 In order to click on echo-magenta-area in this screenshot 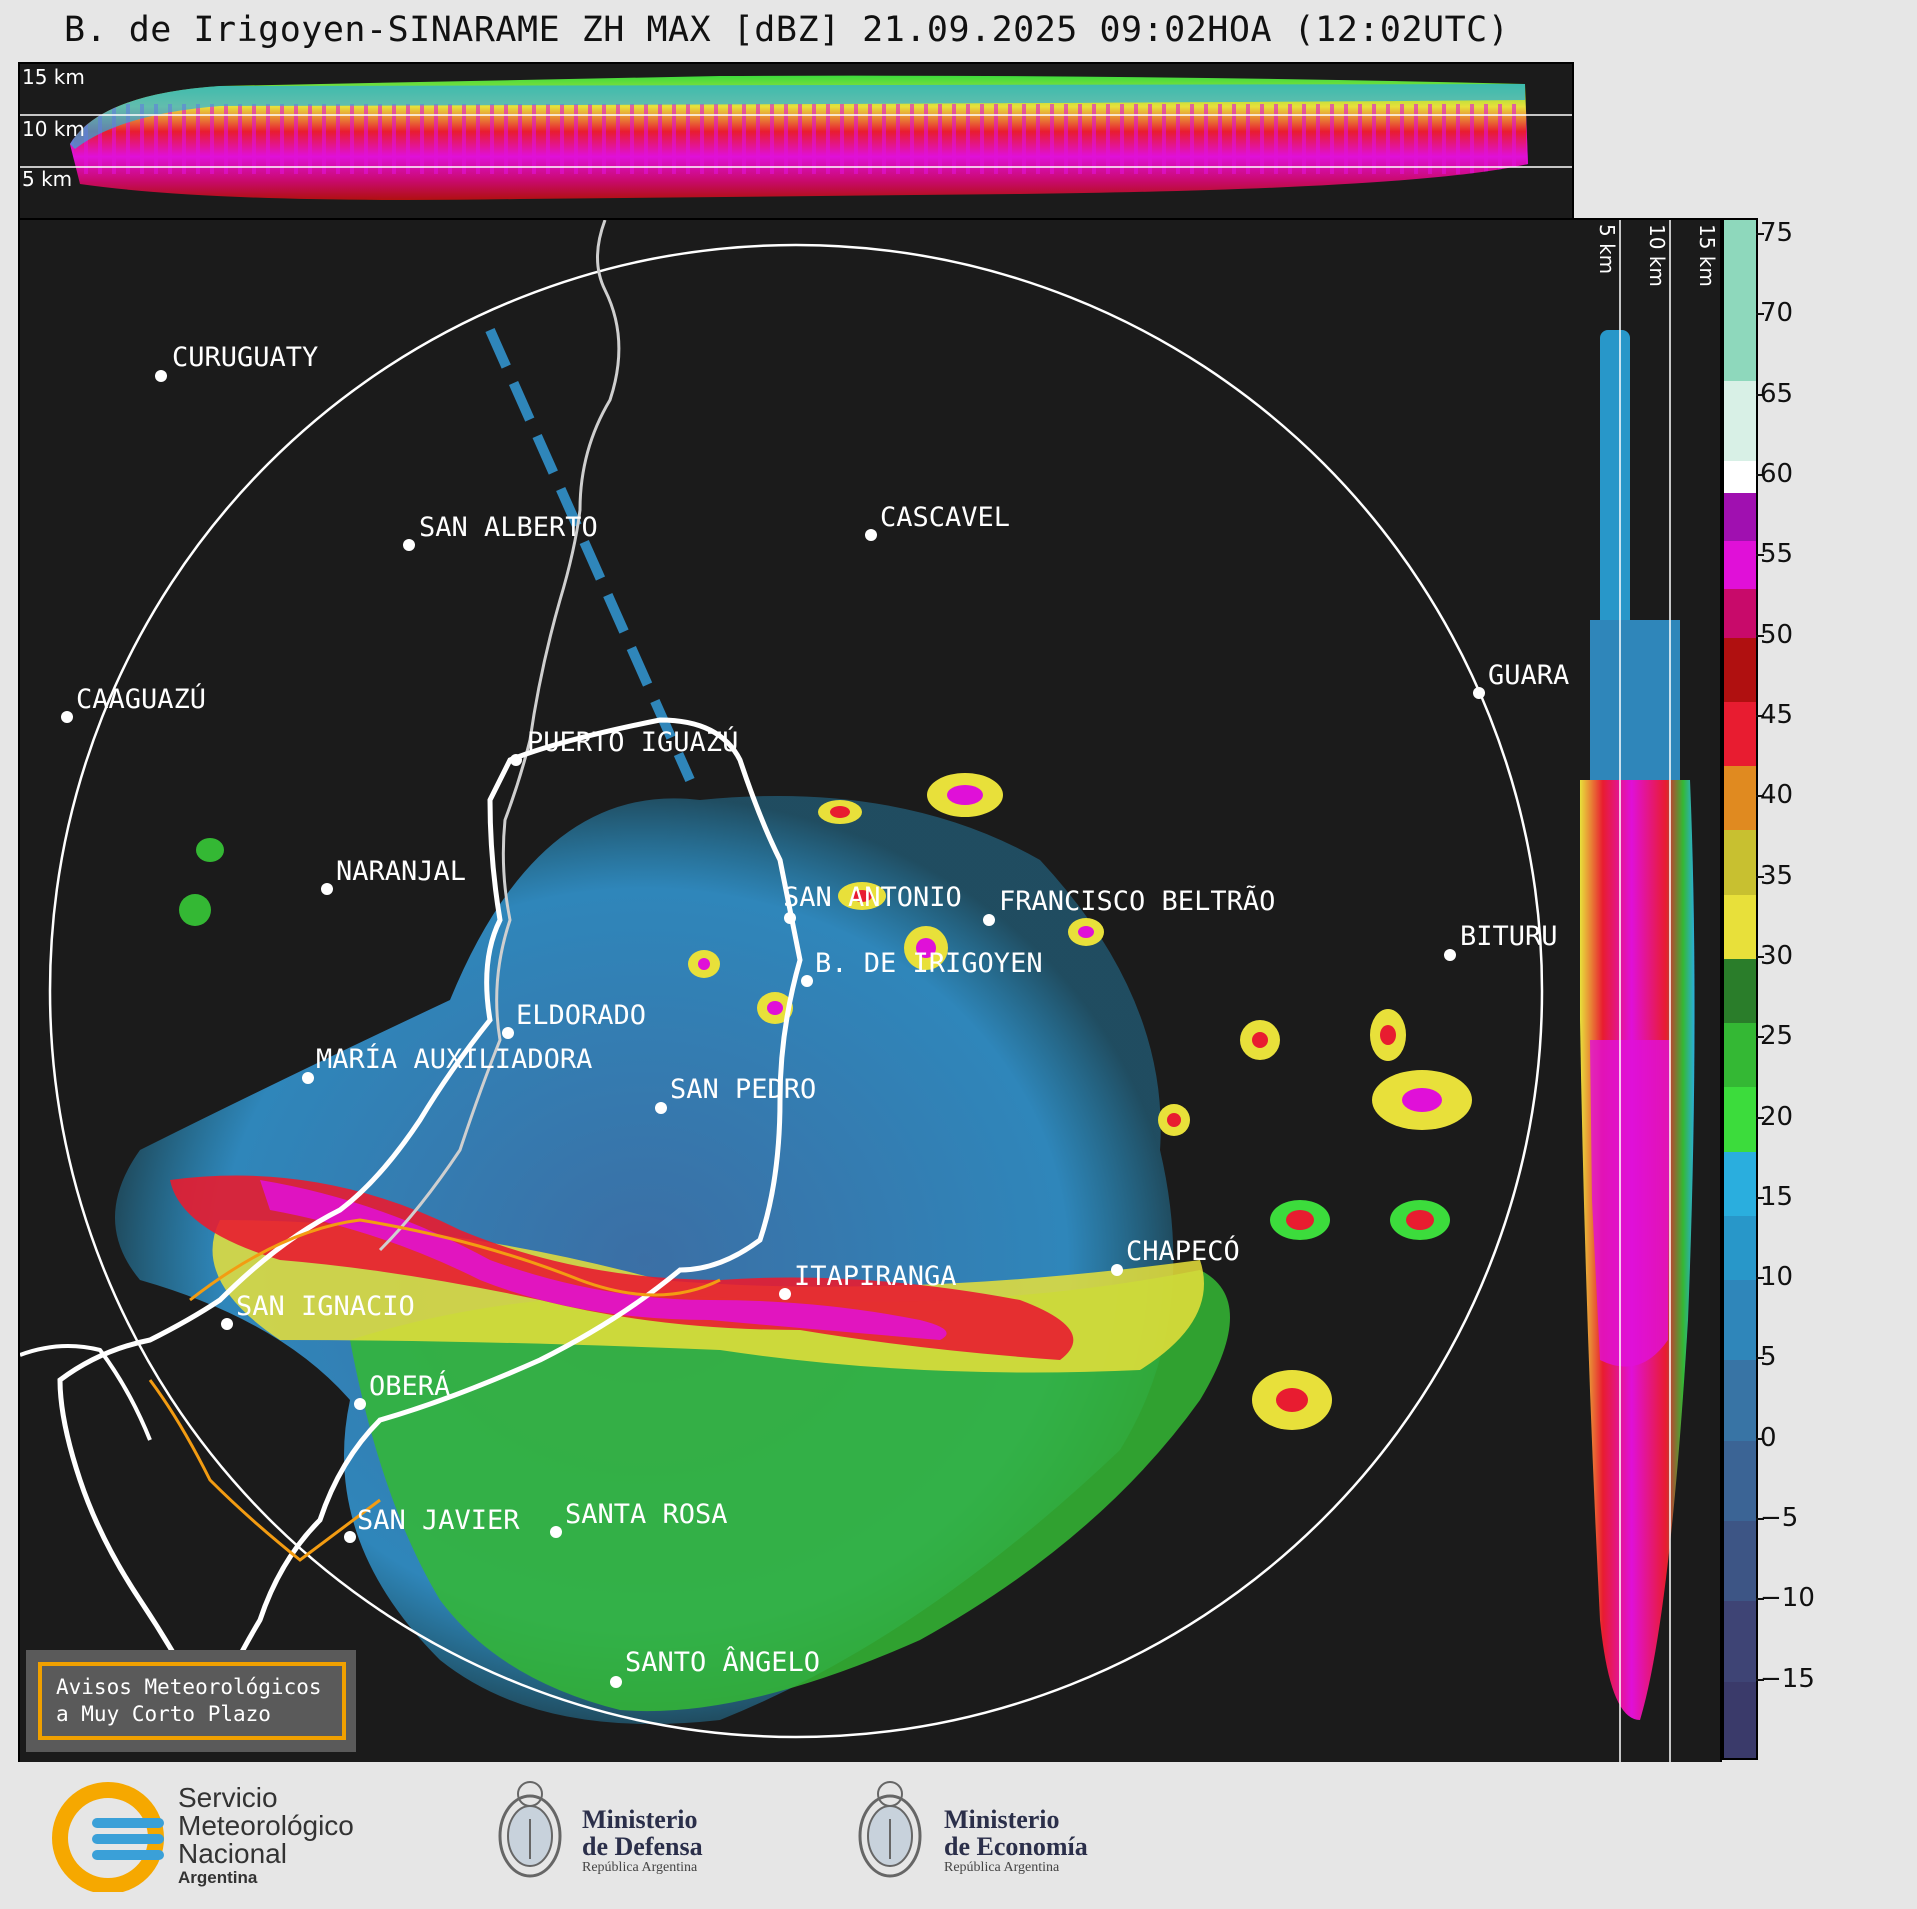, I will do `click(603, 1260)`.